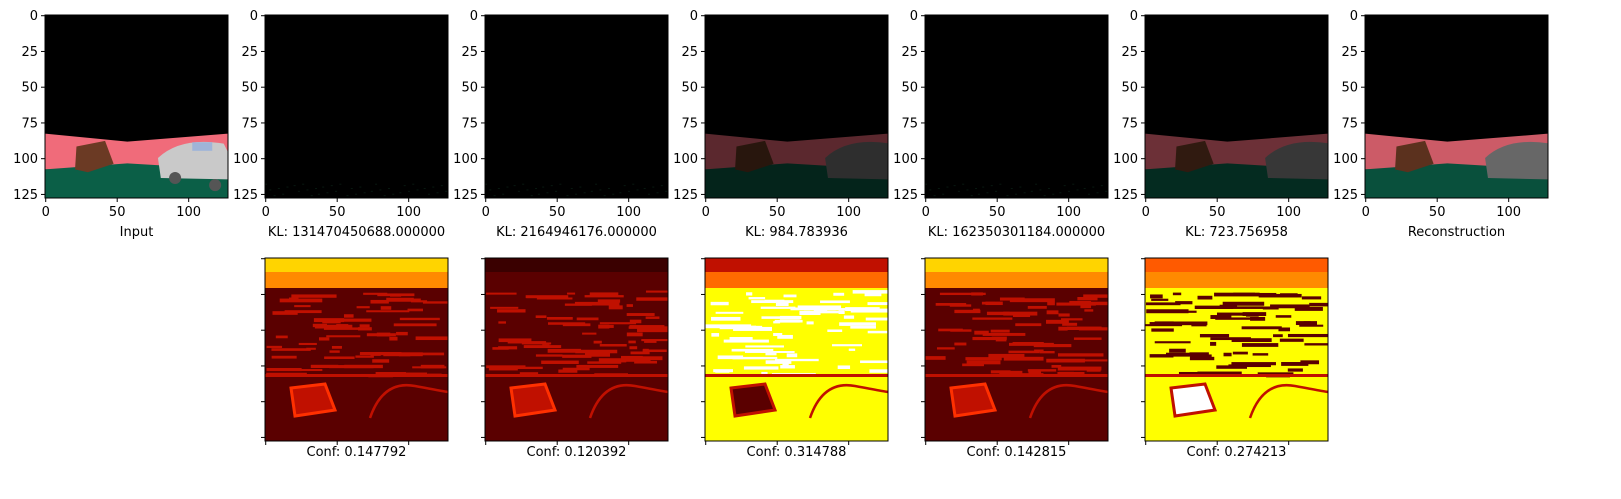 The height and width of the screenshot is (499, 1621). Describe the element at coordinates (46, 212) in the screenshot. I see `x-tick-label: 0` at that location.